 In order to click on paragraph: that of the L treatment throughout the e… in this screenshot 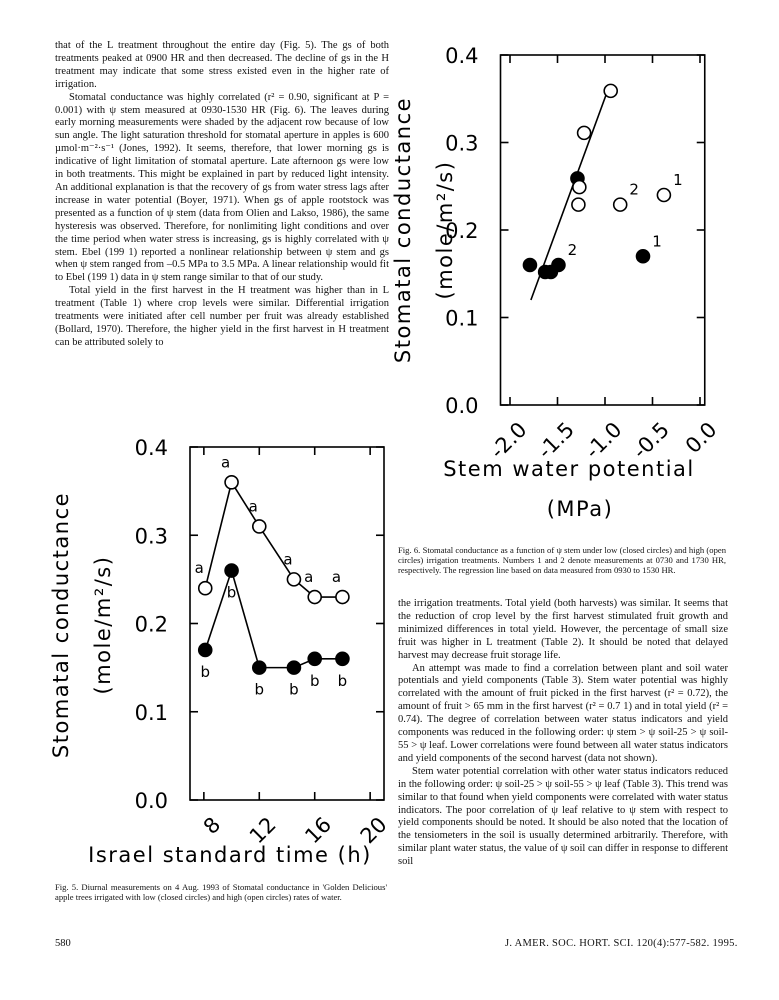, I will do `click(222, 65)`.